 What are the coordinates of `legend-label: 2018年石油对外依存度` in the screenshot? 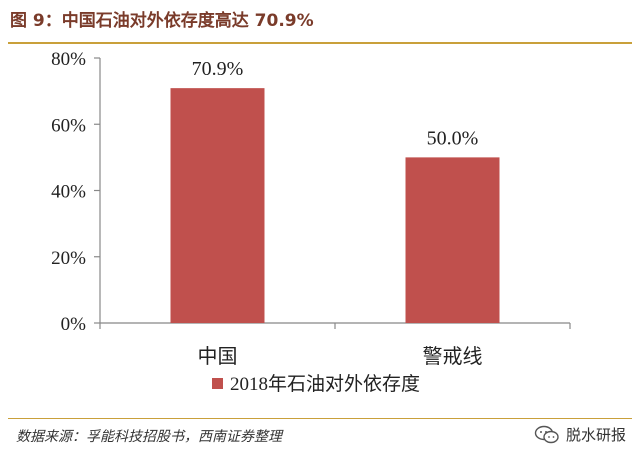 It's located at (325, 384).